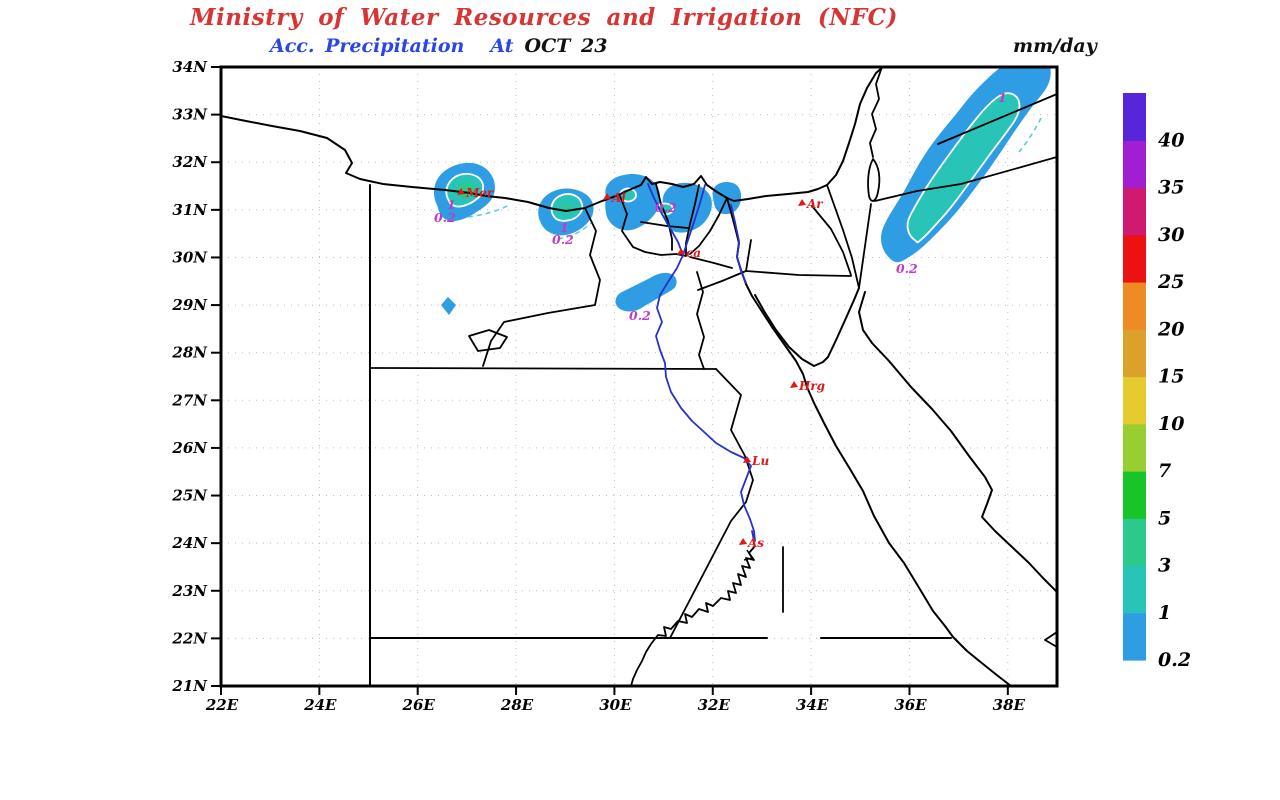  I want to click on lat-tick-label: 32N, so click(190, 162).